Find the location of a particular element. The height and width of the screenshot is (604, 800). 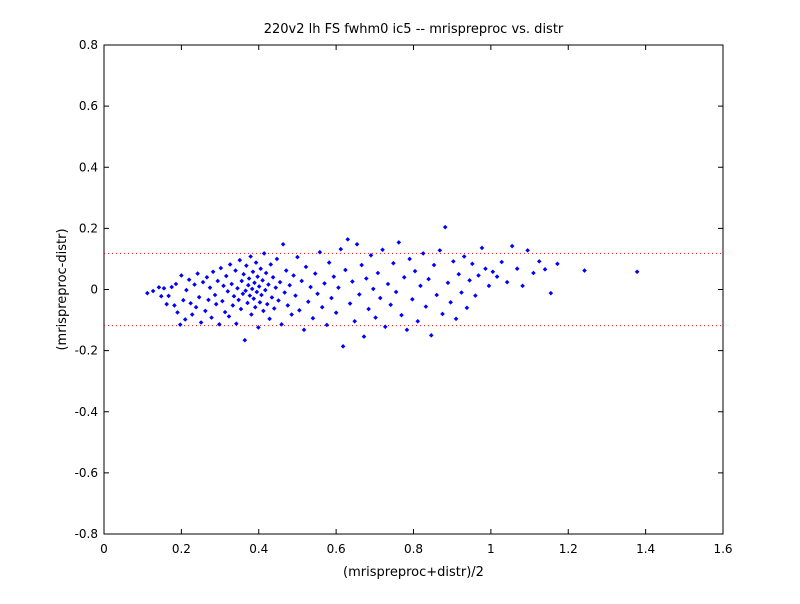

y-tick-label: 0.4 is located at coordinates (88, 167).